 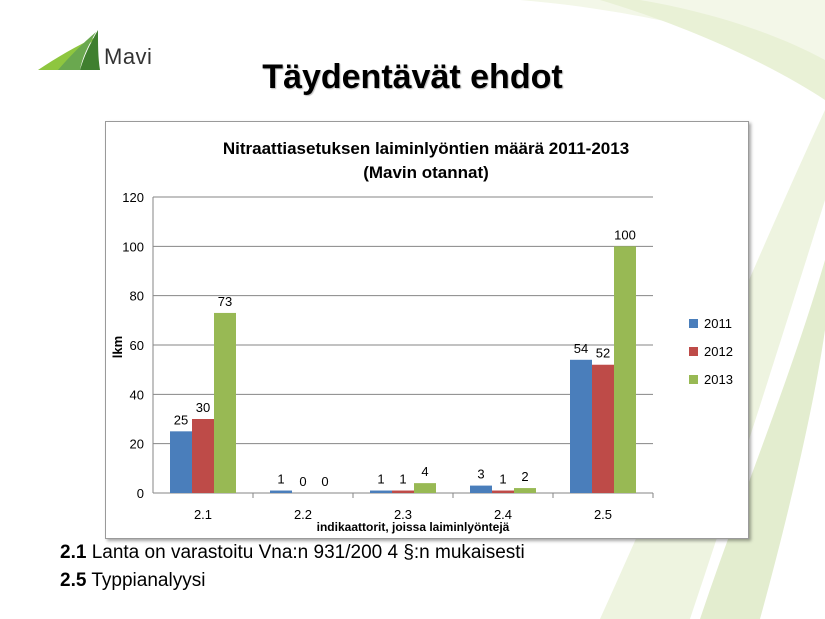 I want to click on note-code: 2.1, so click(x=73, y=552).